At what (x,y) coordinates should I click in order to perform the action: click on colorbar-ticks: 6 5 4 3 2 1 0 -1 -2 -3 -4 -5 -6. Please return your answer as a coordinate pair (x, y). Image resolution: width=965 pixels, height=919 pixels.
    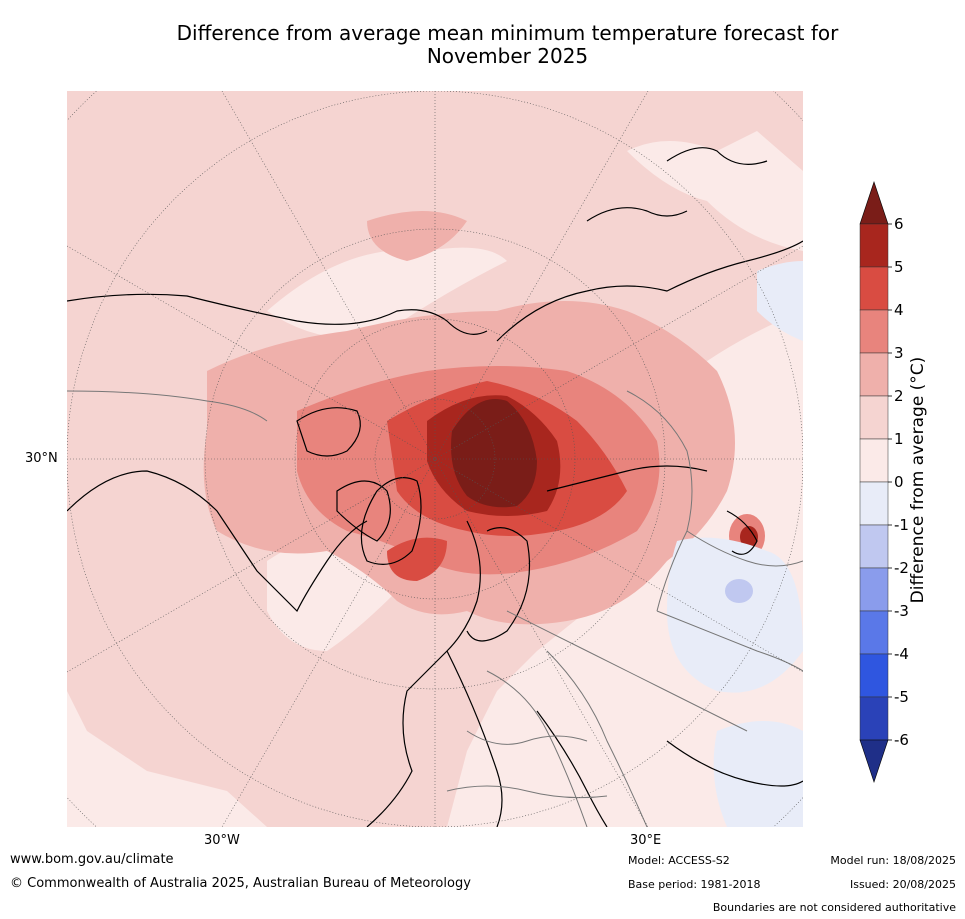
    Looking at the image, I should click on (898, 482).